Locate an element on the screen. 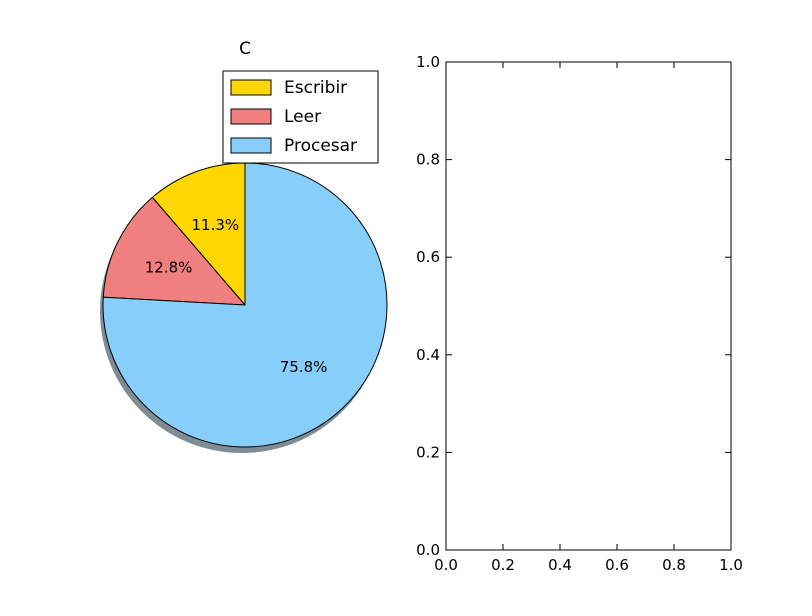  x-tick-label: 1.0 is located at coordinates (731, 565).